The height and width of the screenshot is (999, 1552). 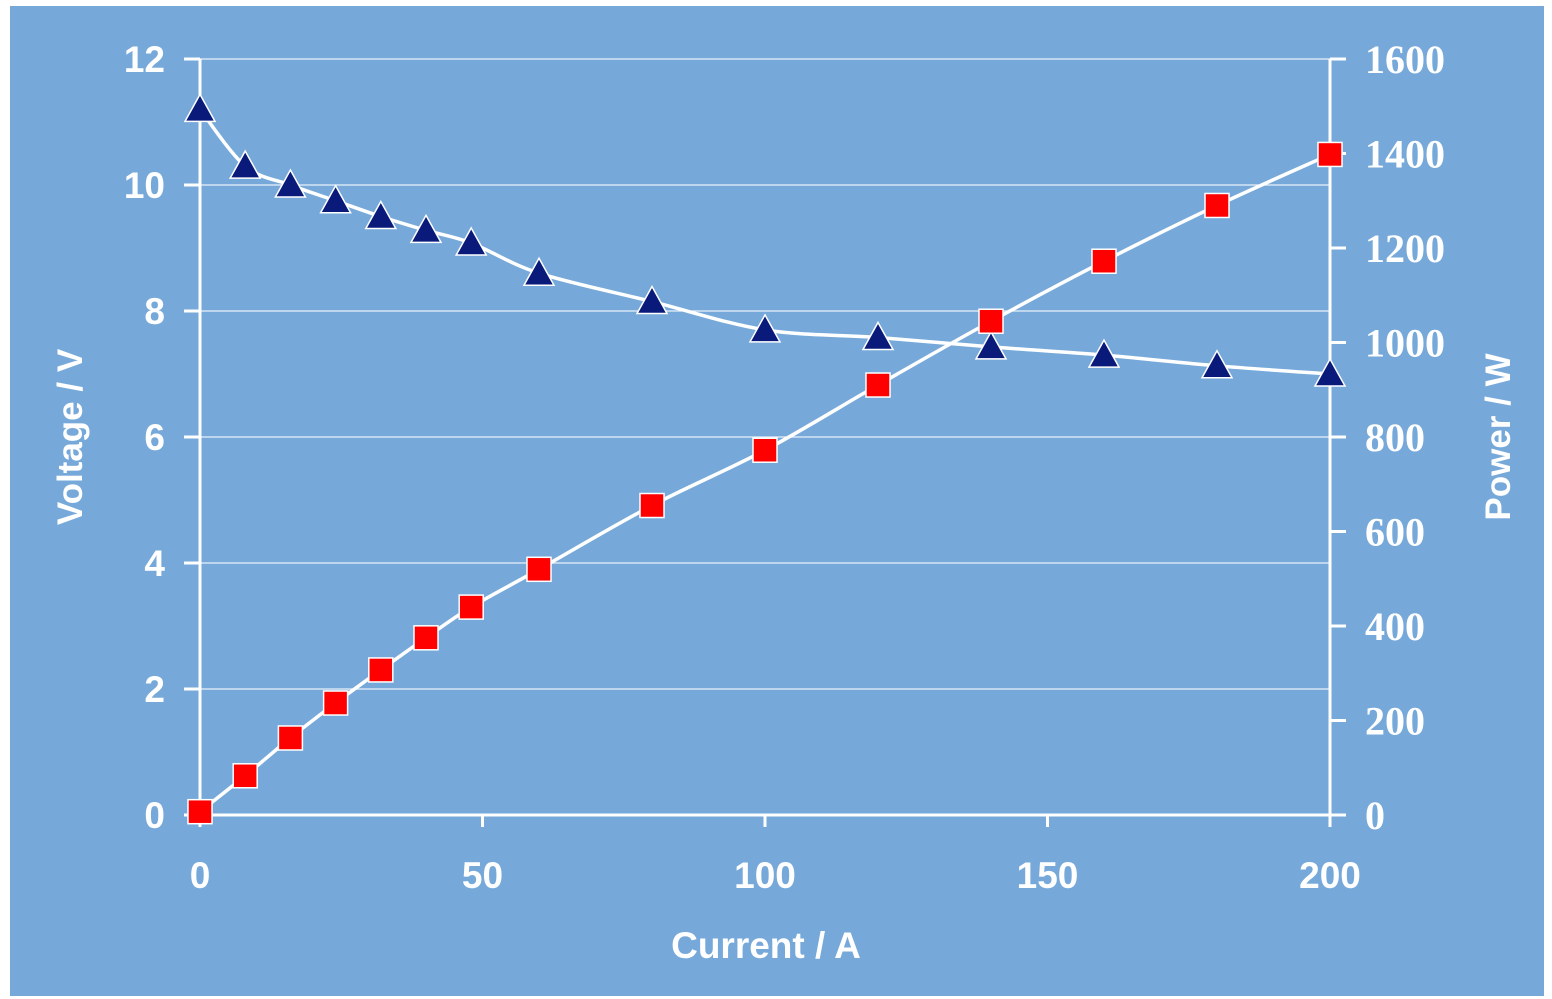 I want to click on y2-tick-label-1: 200, so click(x=1395, y=721).